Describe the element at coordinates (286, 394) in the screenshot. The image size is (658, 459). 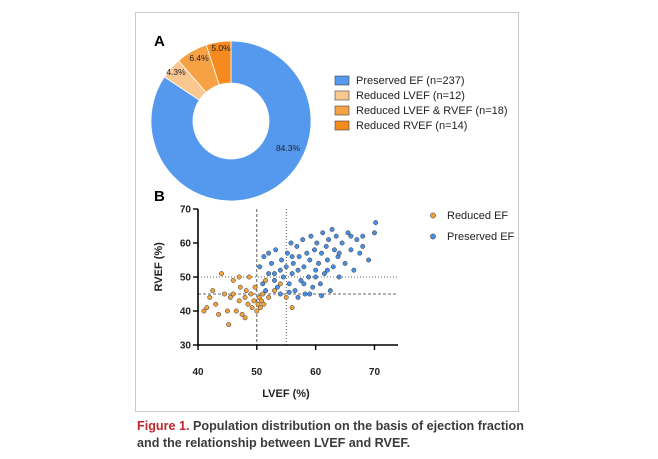
I see `x-axis-title: LVEF (%)` at that location.